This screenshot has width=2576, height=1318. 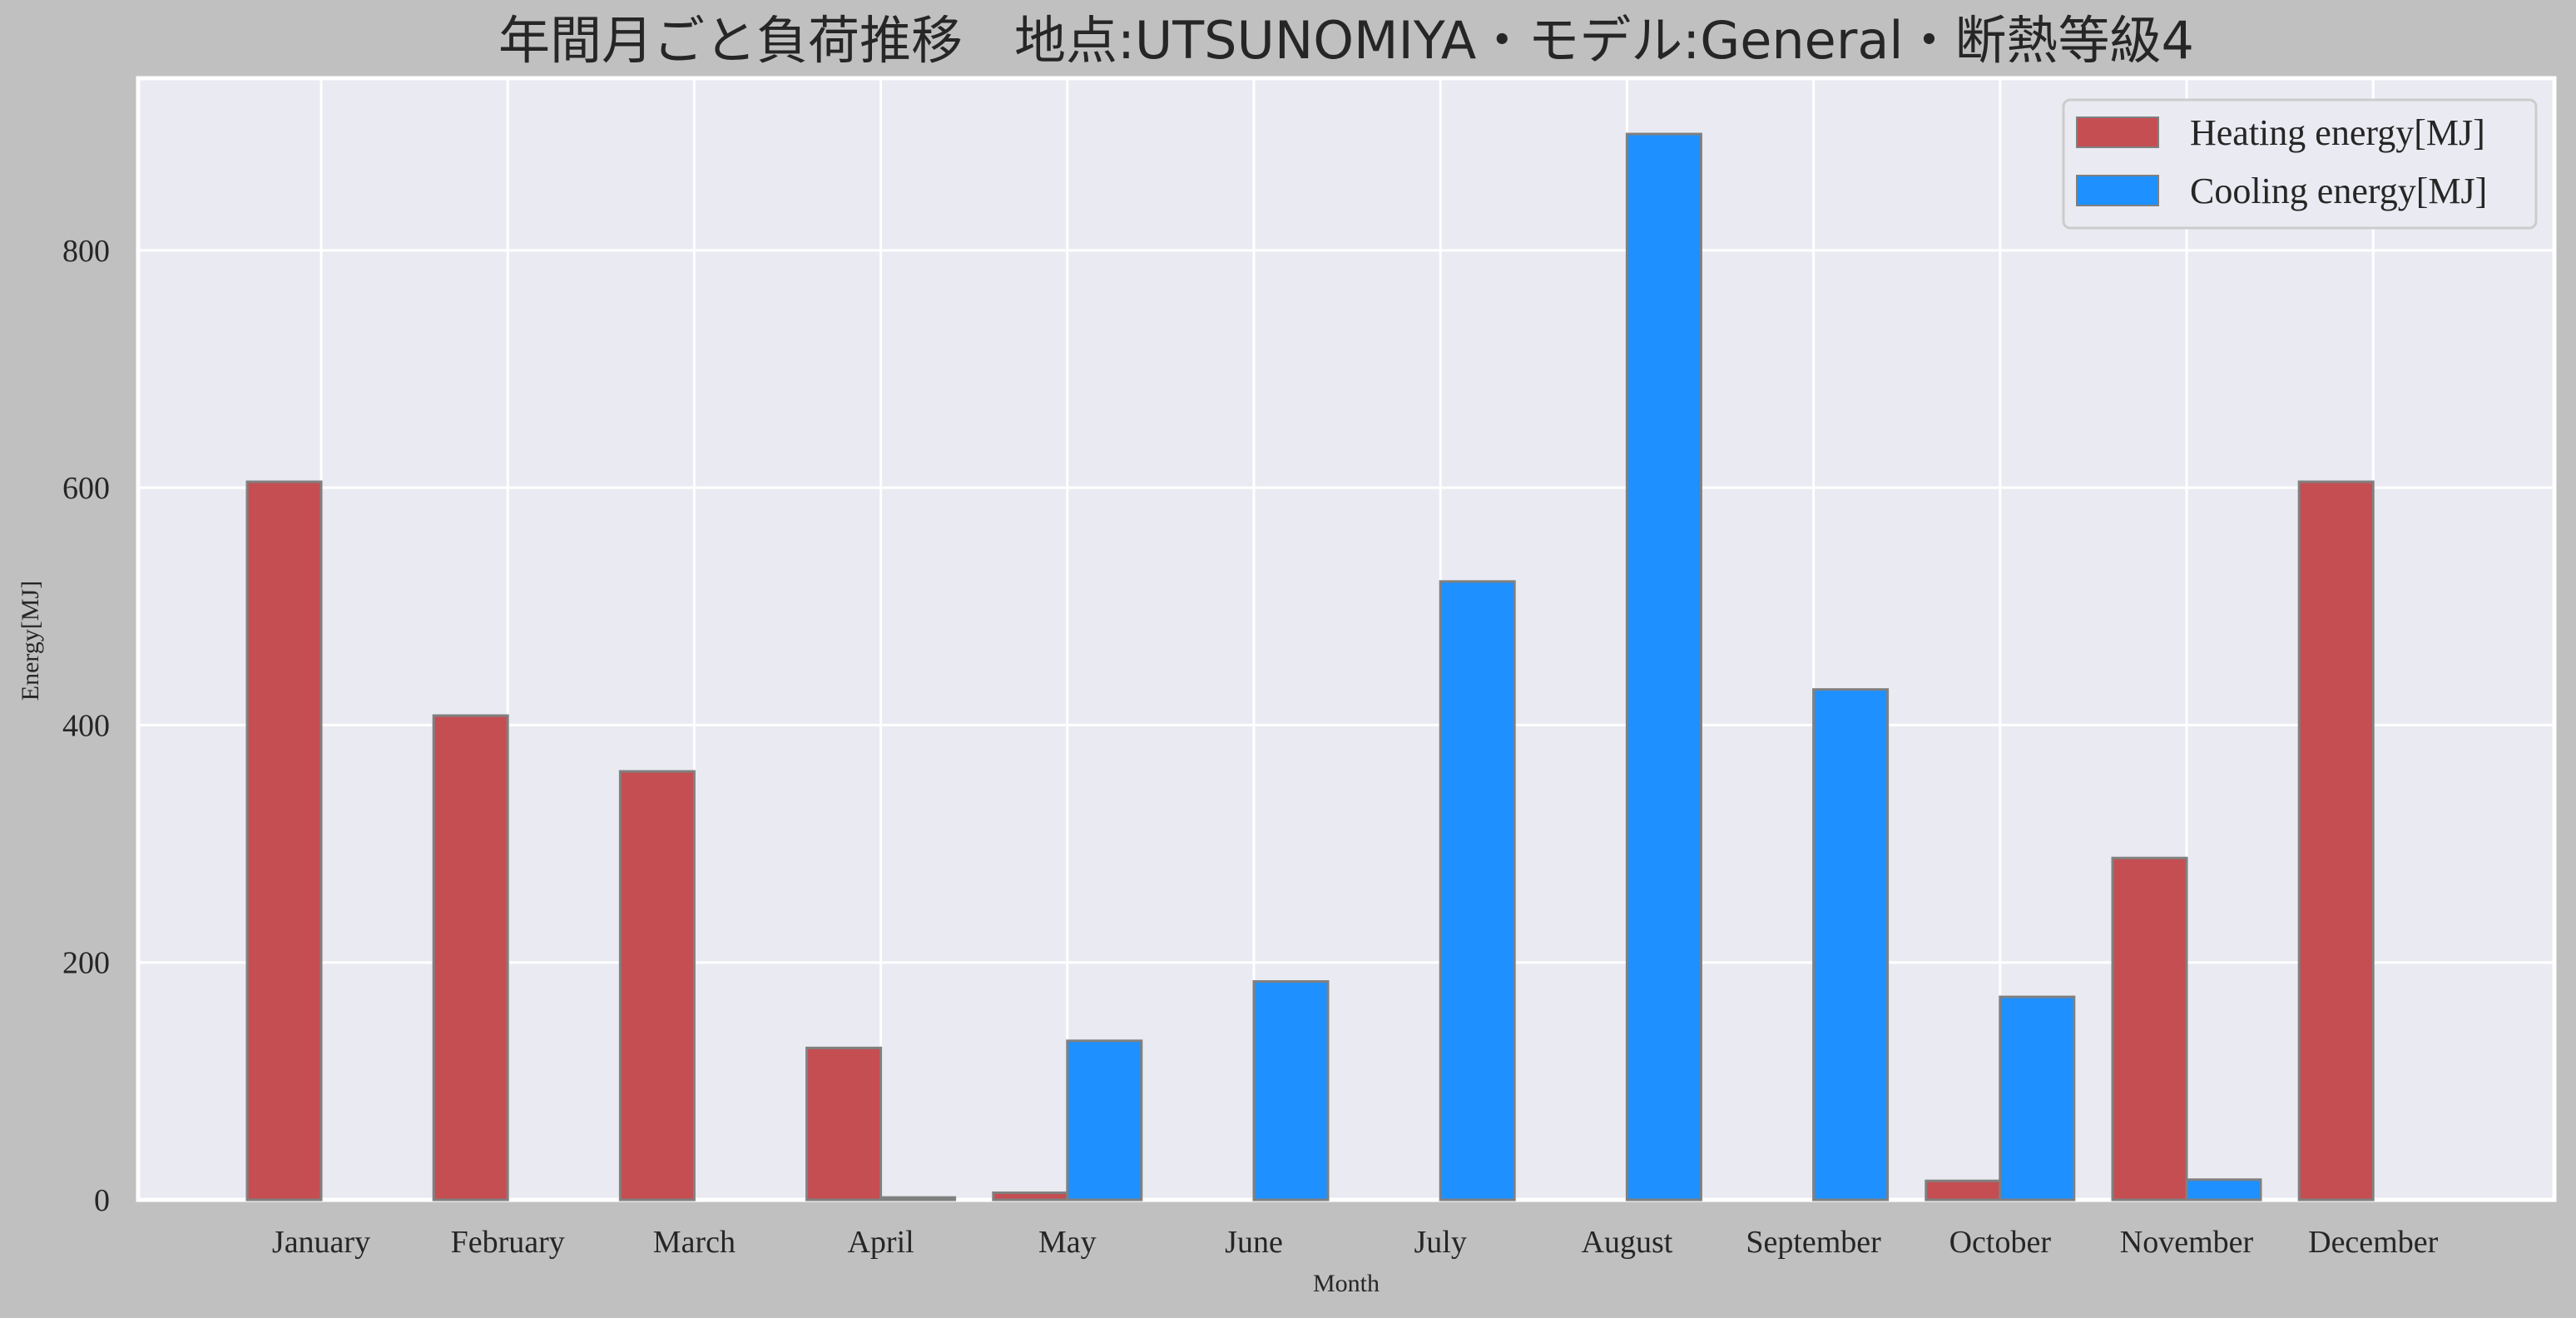 I want to click on y-tick-label: 200, so click(x=86, y=963).